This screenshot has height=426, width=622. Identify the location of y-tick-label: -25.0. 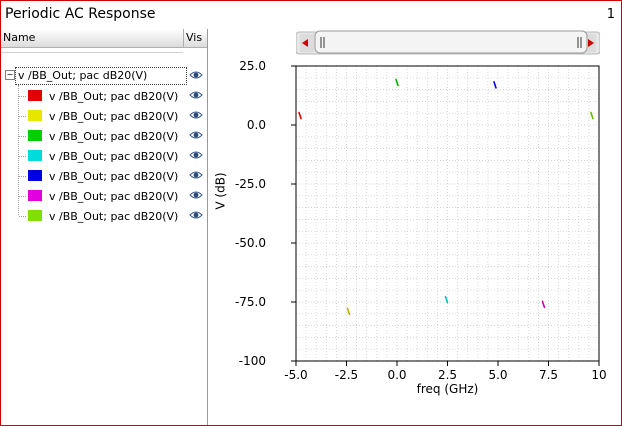
(250, 184).